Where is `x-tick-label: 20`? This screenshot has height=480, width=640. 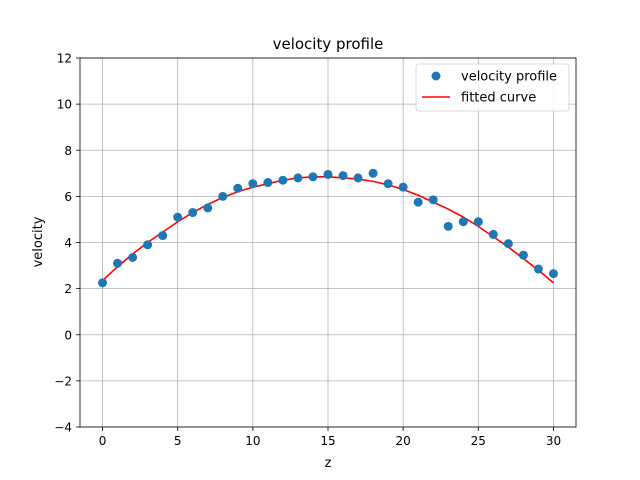 x-tick-label: 20 is located at coordinates (403, 441).